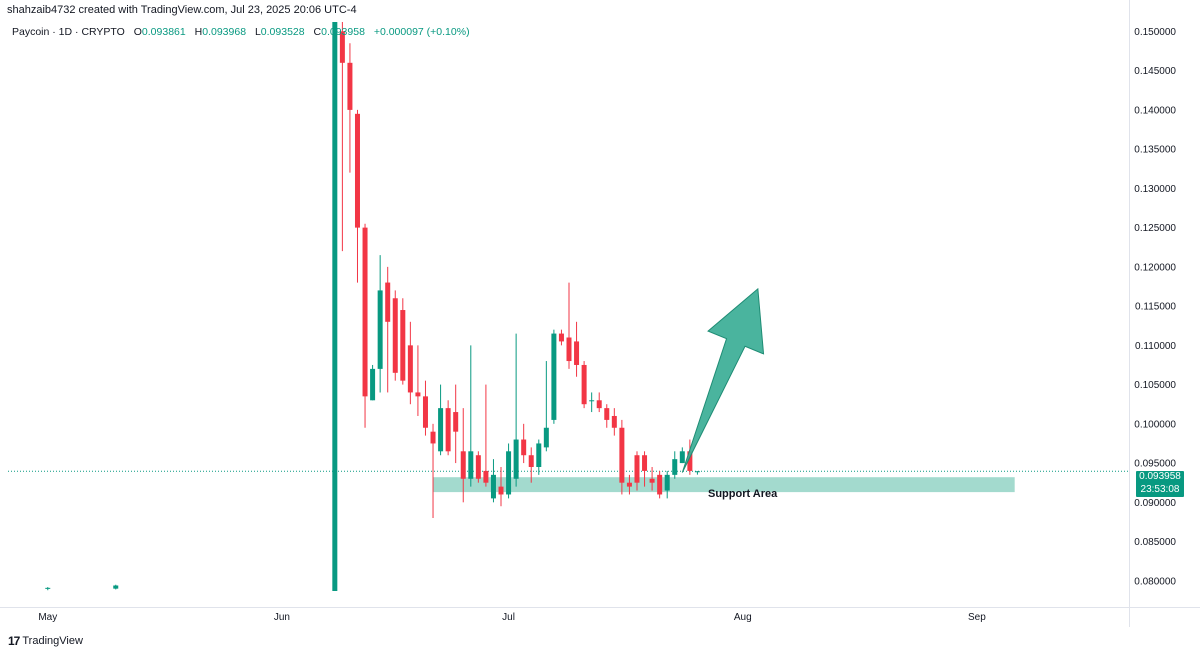 Image resolution: width=1200 pixels, height=654 pixels. Describe the element at coordinates (1155, 385) in the screenshot. I see `price-tick-label: 0.105000` at that location.